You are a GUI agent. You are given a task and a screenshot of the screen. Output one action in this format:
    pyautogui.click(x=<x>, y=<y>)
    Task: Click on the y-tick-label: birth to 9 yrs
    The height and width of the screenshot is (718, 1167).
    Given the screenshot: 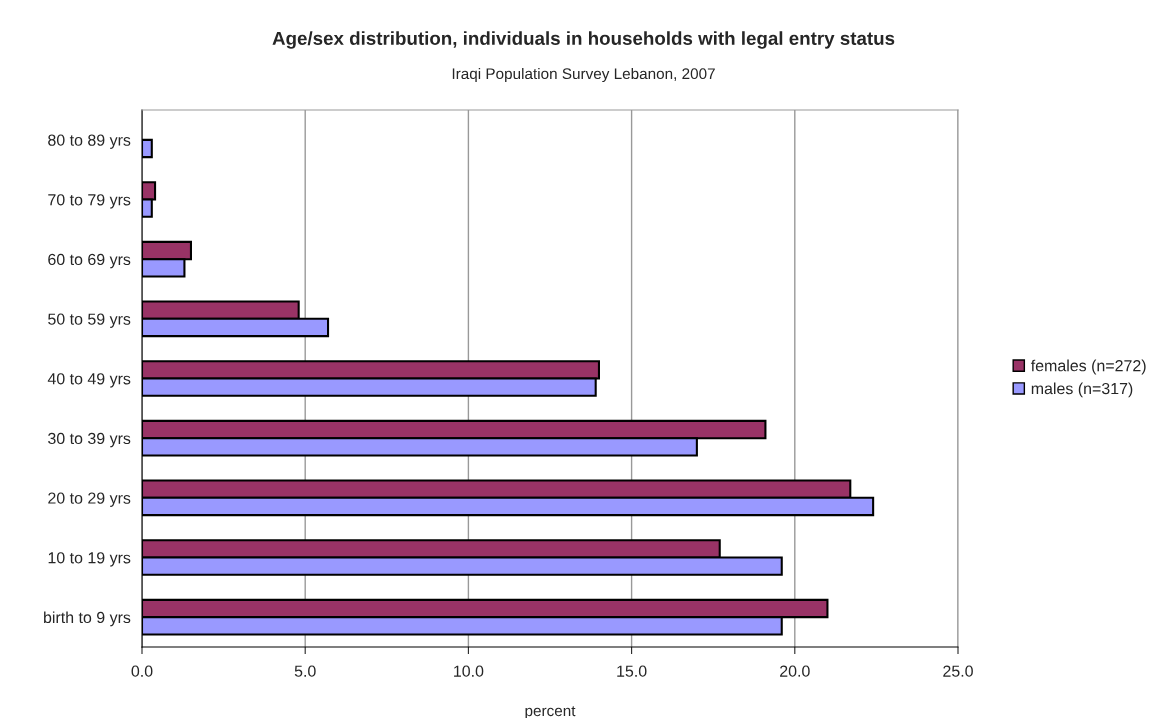 What is the action you would take?
    pyautogui.click(x=87, y=619)
    